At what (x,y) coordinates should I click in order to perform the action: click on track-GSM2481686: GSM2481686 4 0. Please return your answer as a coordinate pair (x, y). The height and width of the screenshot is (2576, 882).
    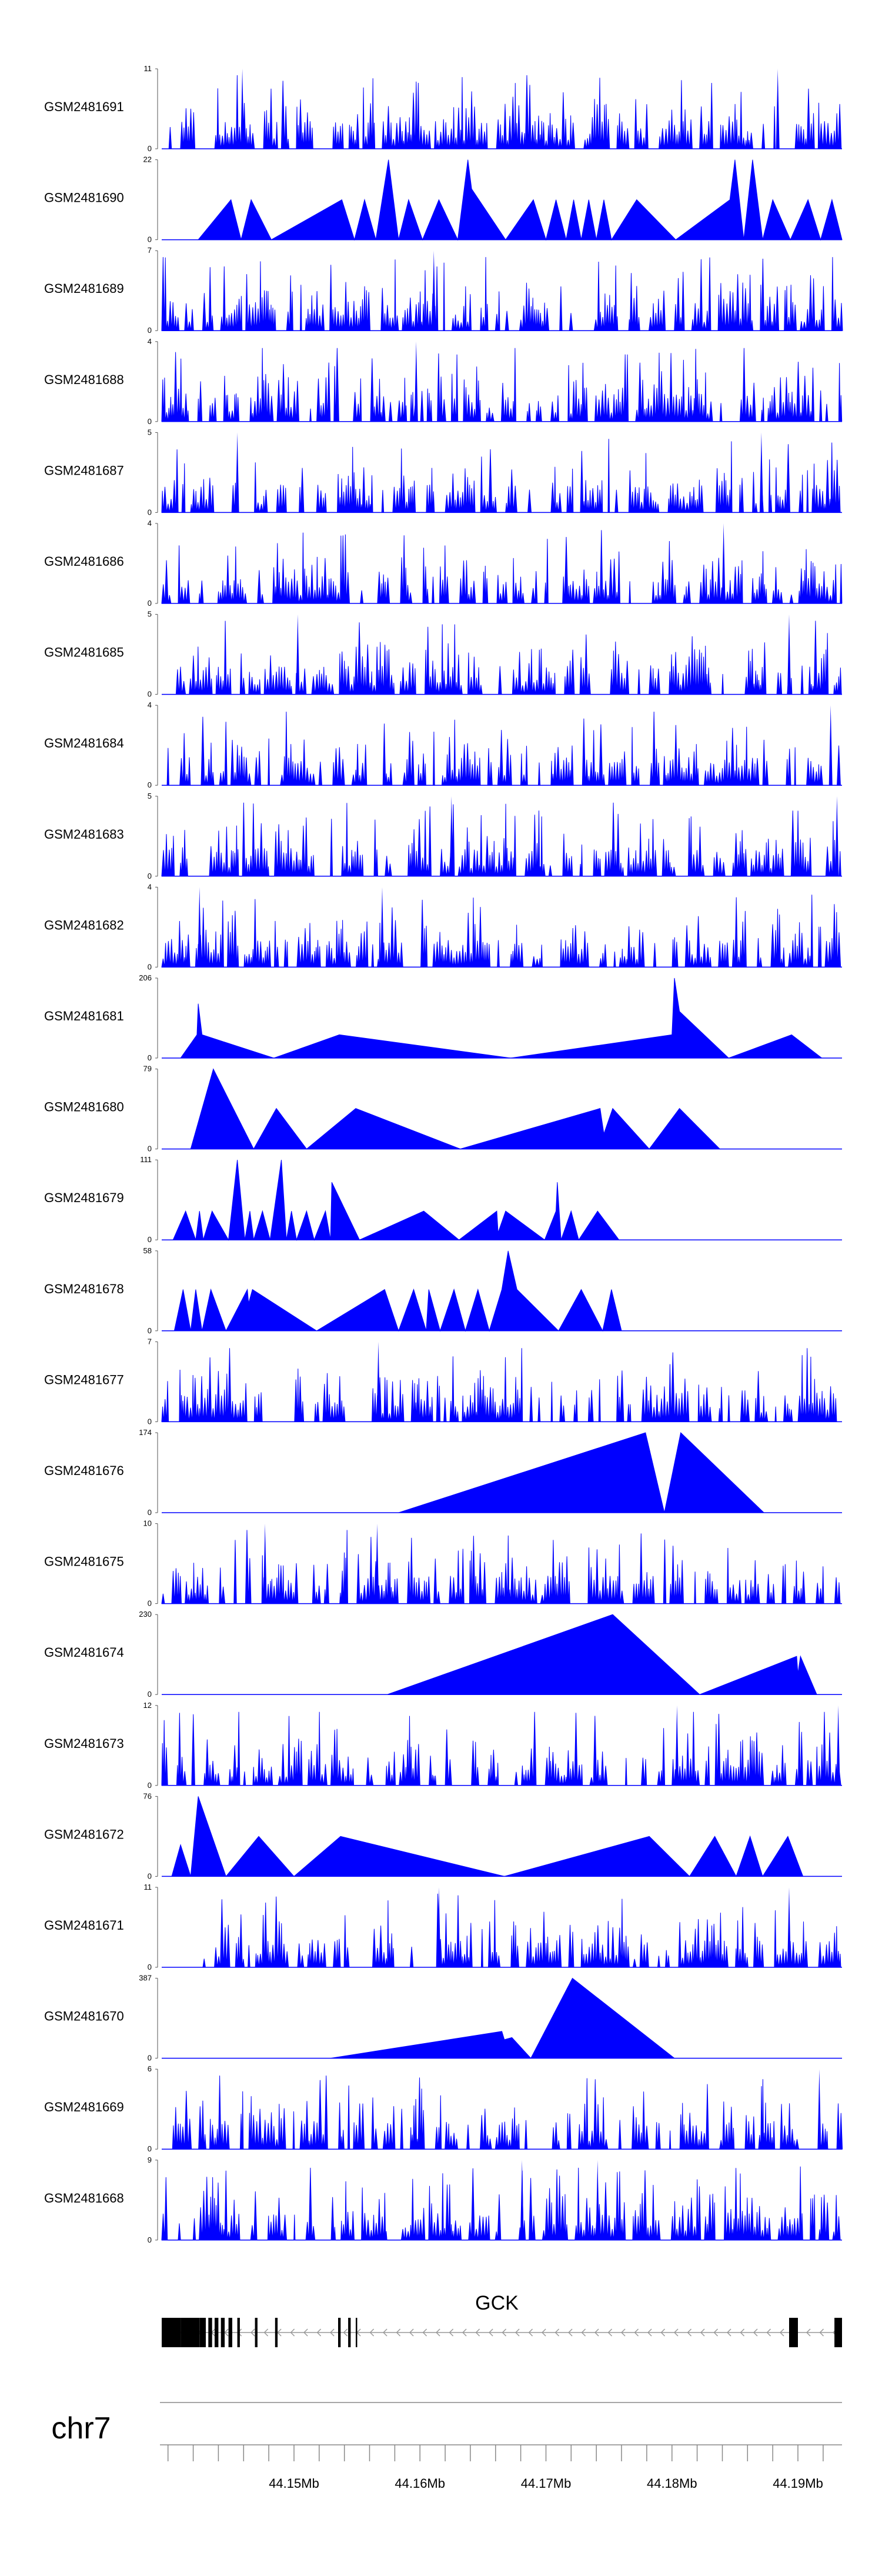
    Looking at the image, I should click on (443, 563).